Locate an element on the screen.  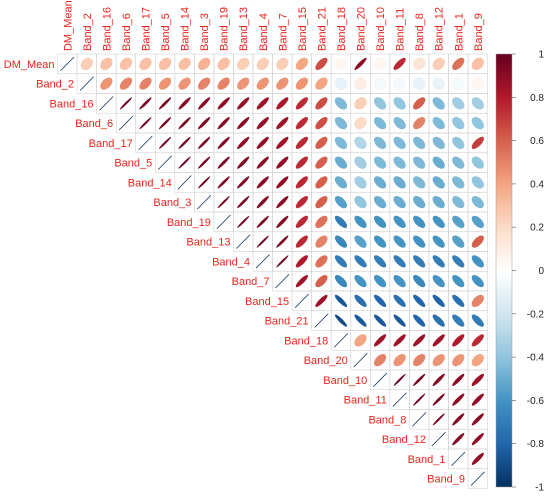
cell-band-4--band-12 is located at coordinates (438, 261).